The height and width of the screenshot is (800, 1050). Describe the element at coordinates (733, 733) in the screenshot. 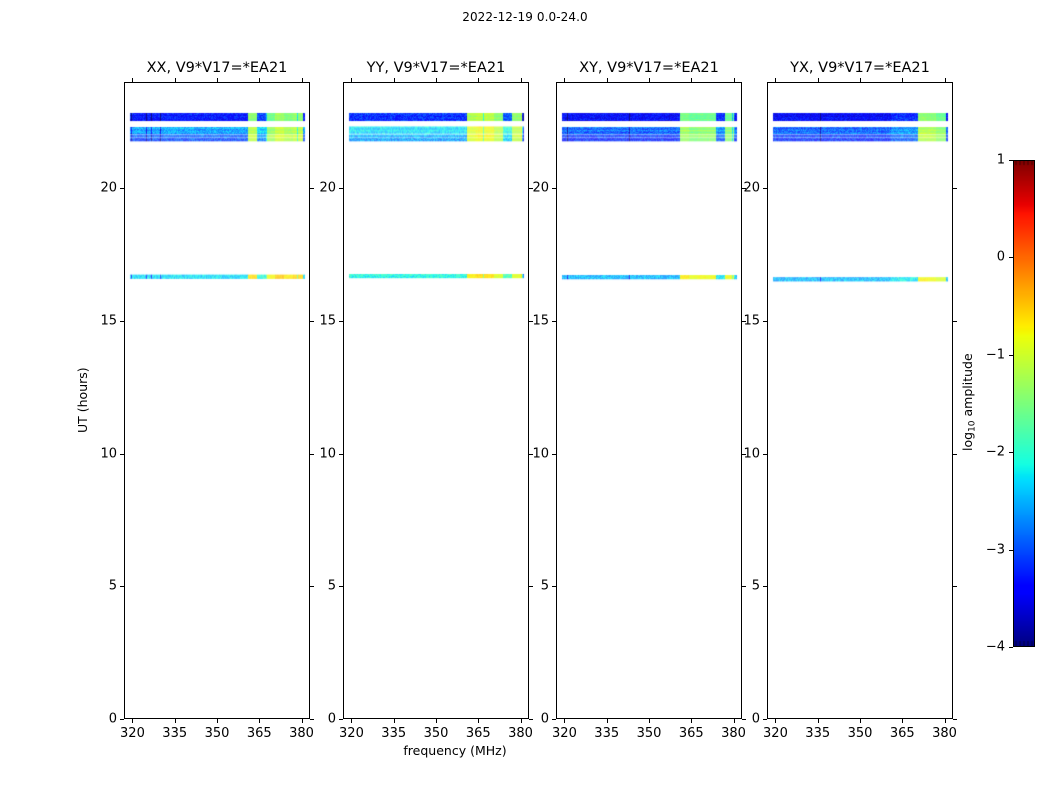

I see `x-ticklabel-xy-380: 380` at that location.